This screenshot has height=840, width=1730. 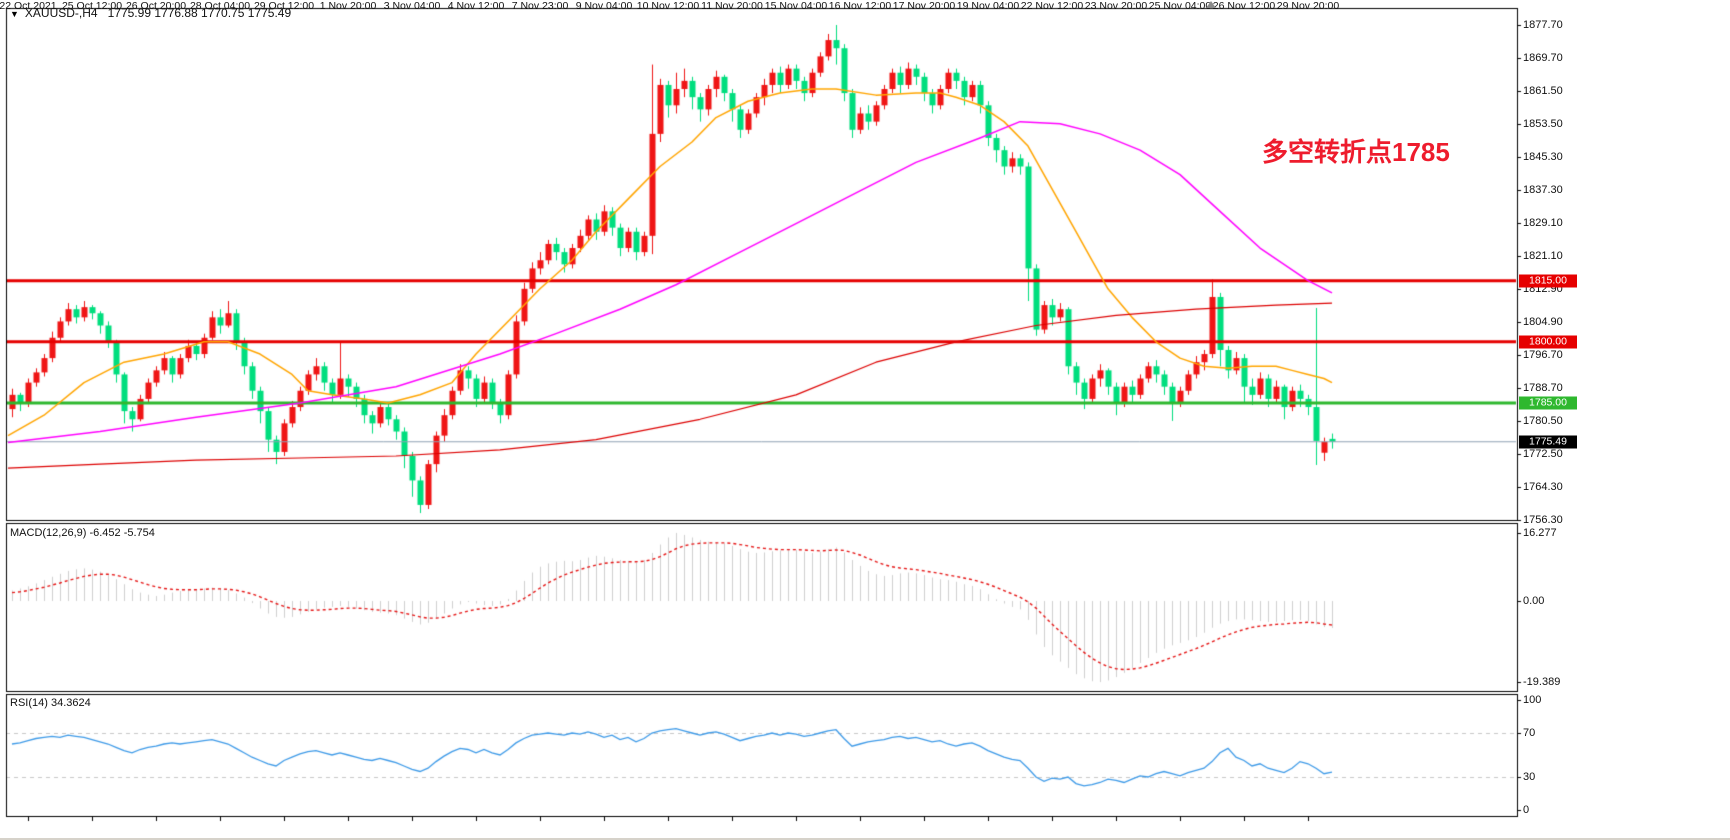 I want to click on window-bottom-strip, so click(x=865, y=839).